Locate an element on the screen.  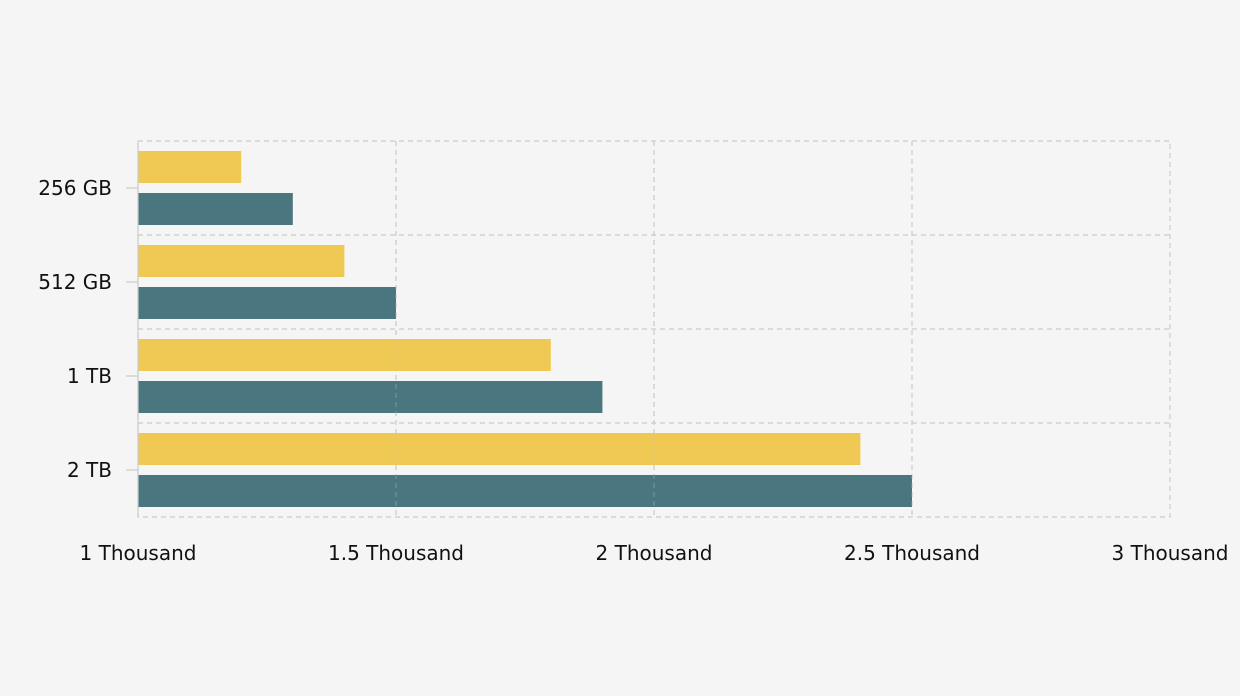
y-tick-label: 1 TB is located at coordinates (89, 376).